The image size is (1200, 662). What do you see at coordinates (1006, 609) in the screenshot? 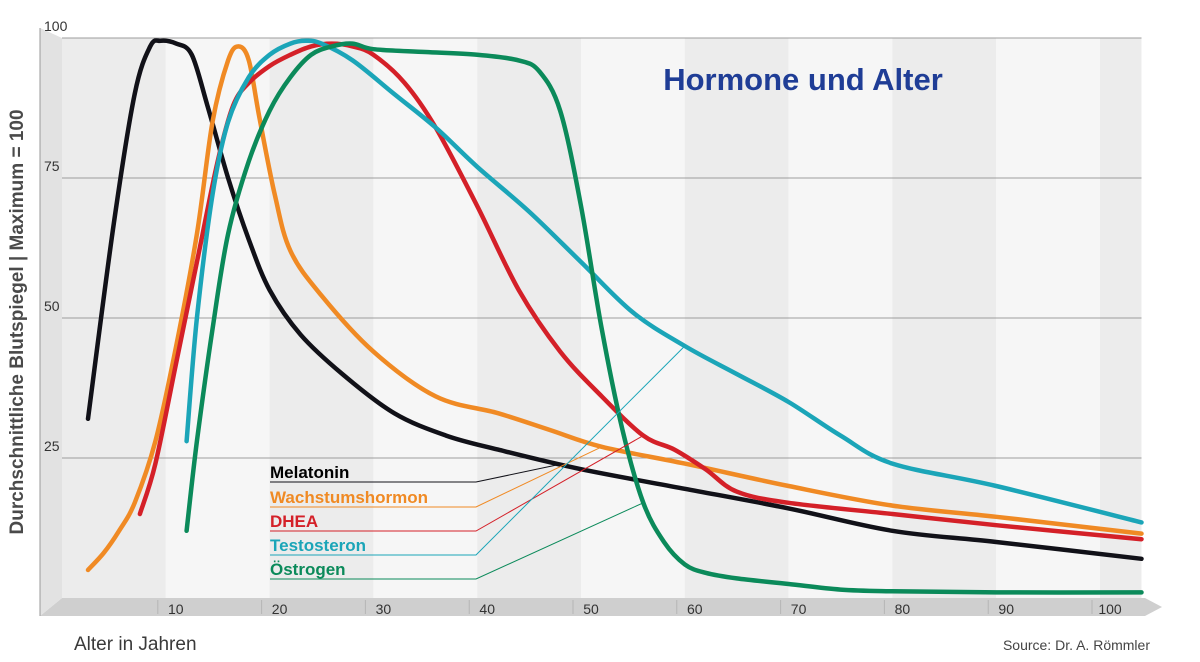
I see `x-tick-label: 90` at bounding box center [1006, 609].